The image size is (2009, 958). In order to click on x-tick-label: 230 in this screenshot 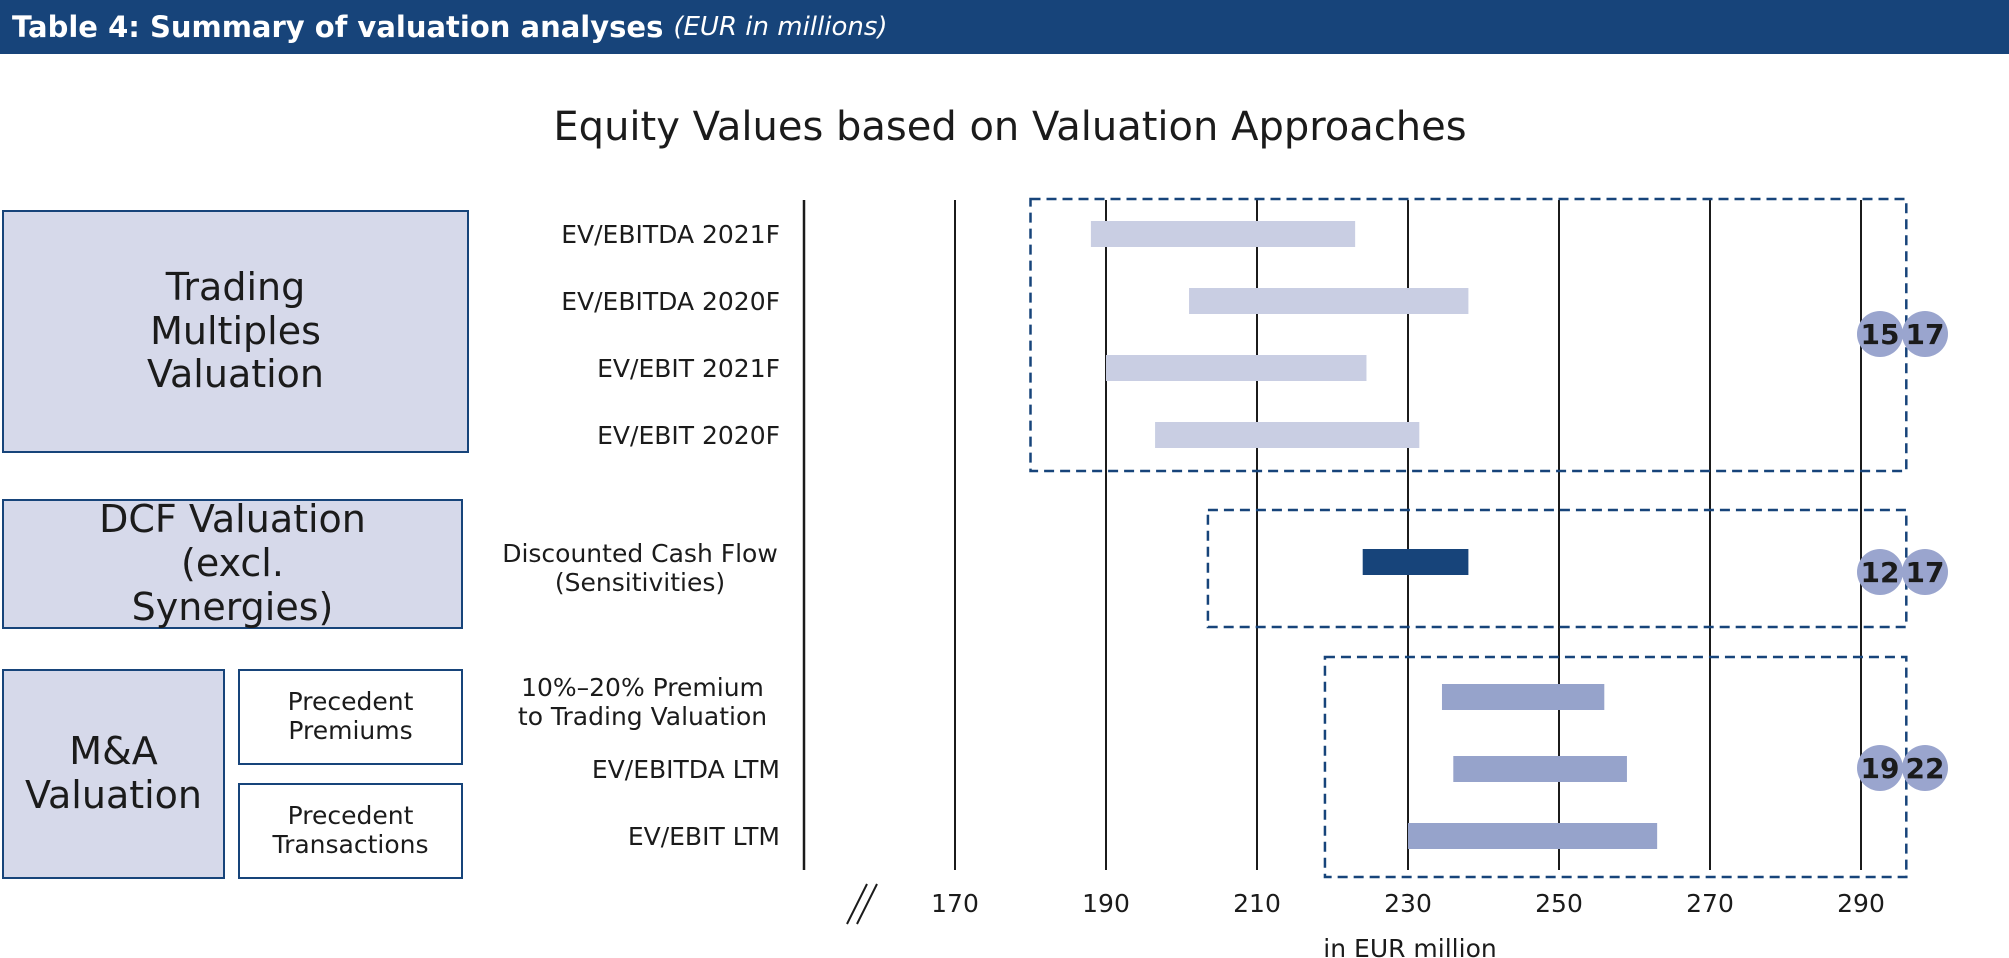, I will do `click(1408, 903)`.